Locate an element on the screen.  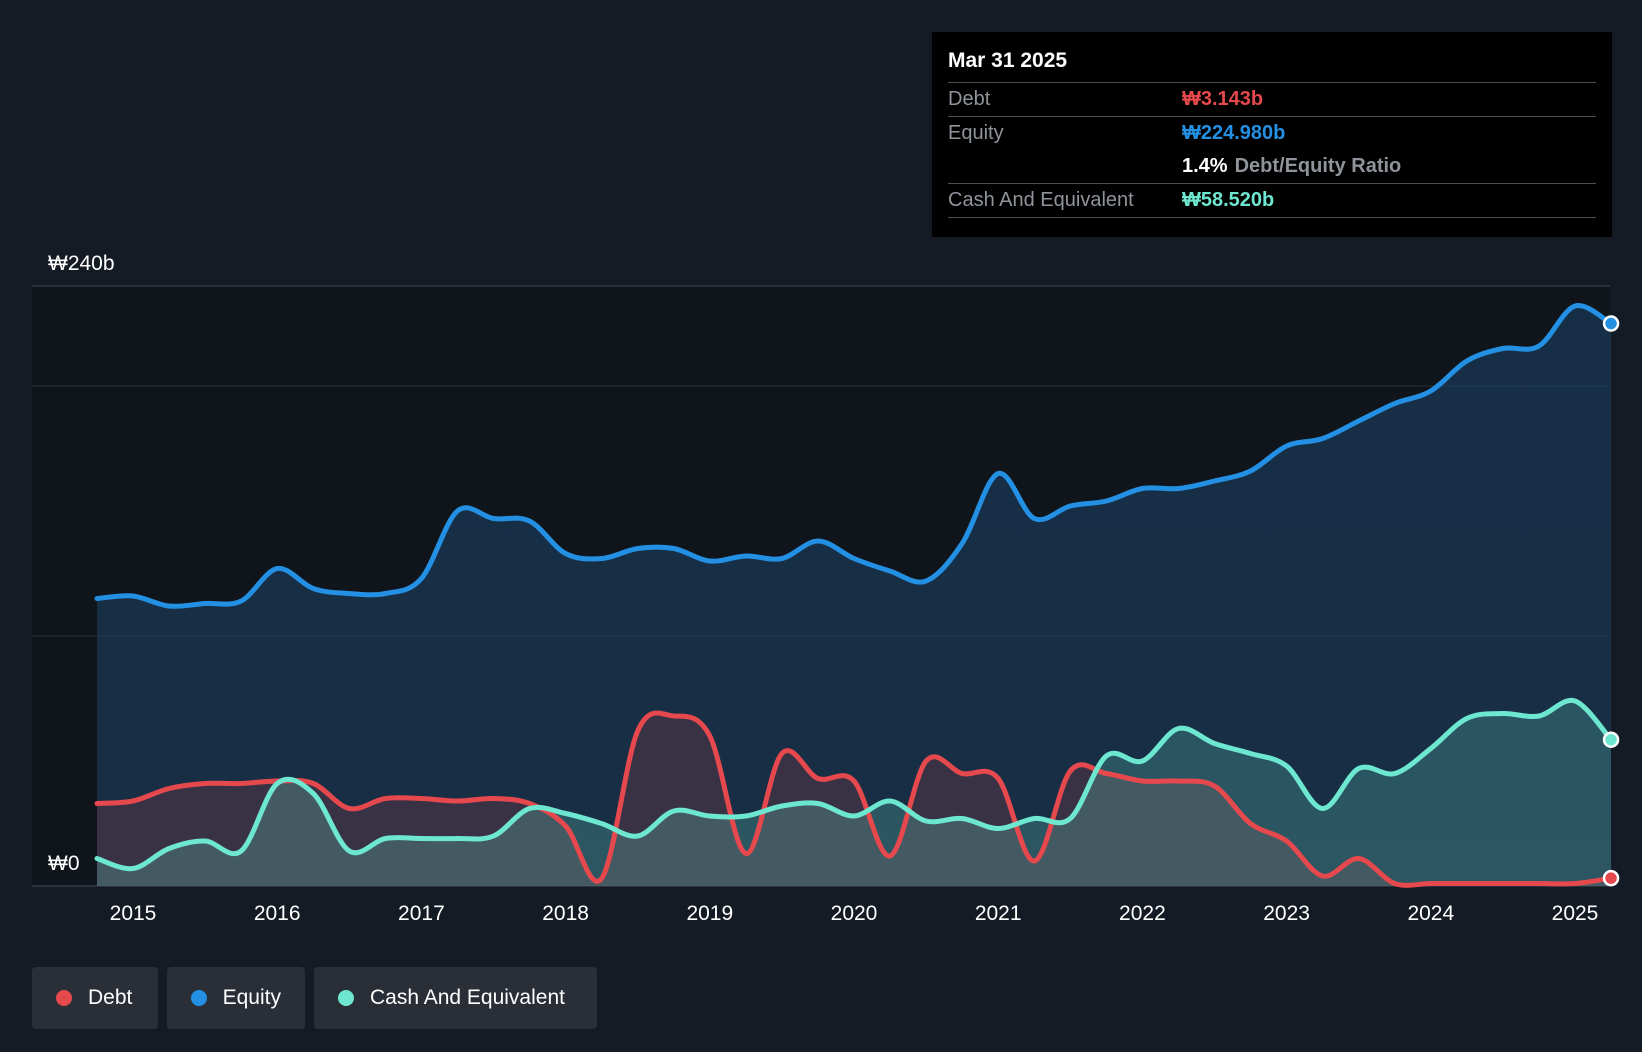
y-tick-label-zero: ₩0 is located at coordinates (64, 863).